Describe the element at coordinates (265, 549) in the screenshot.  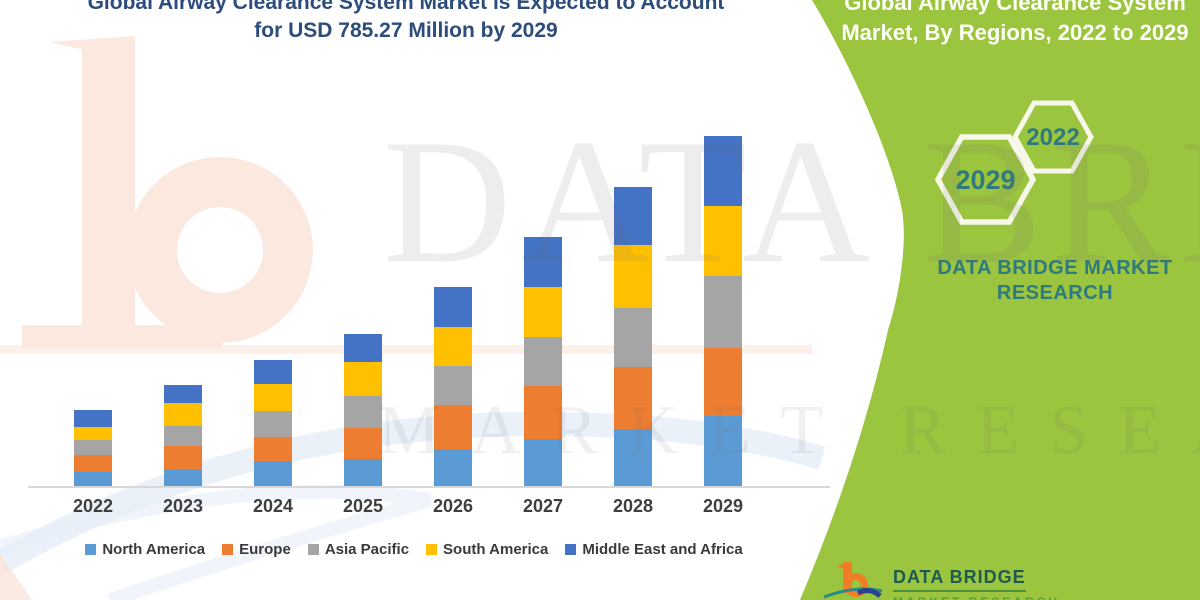
I see `legend-label: Europe` at that location.